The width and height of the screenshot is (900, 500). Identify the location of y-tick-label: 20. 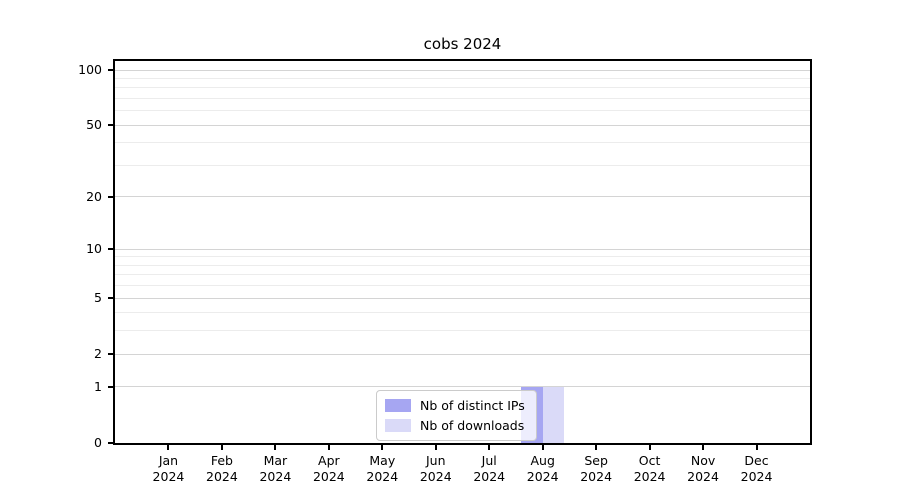
(94, 196).